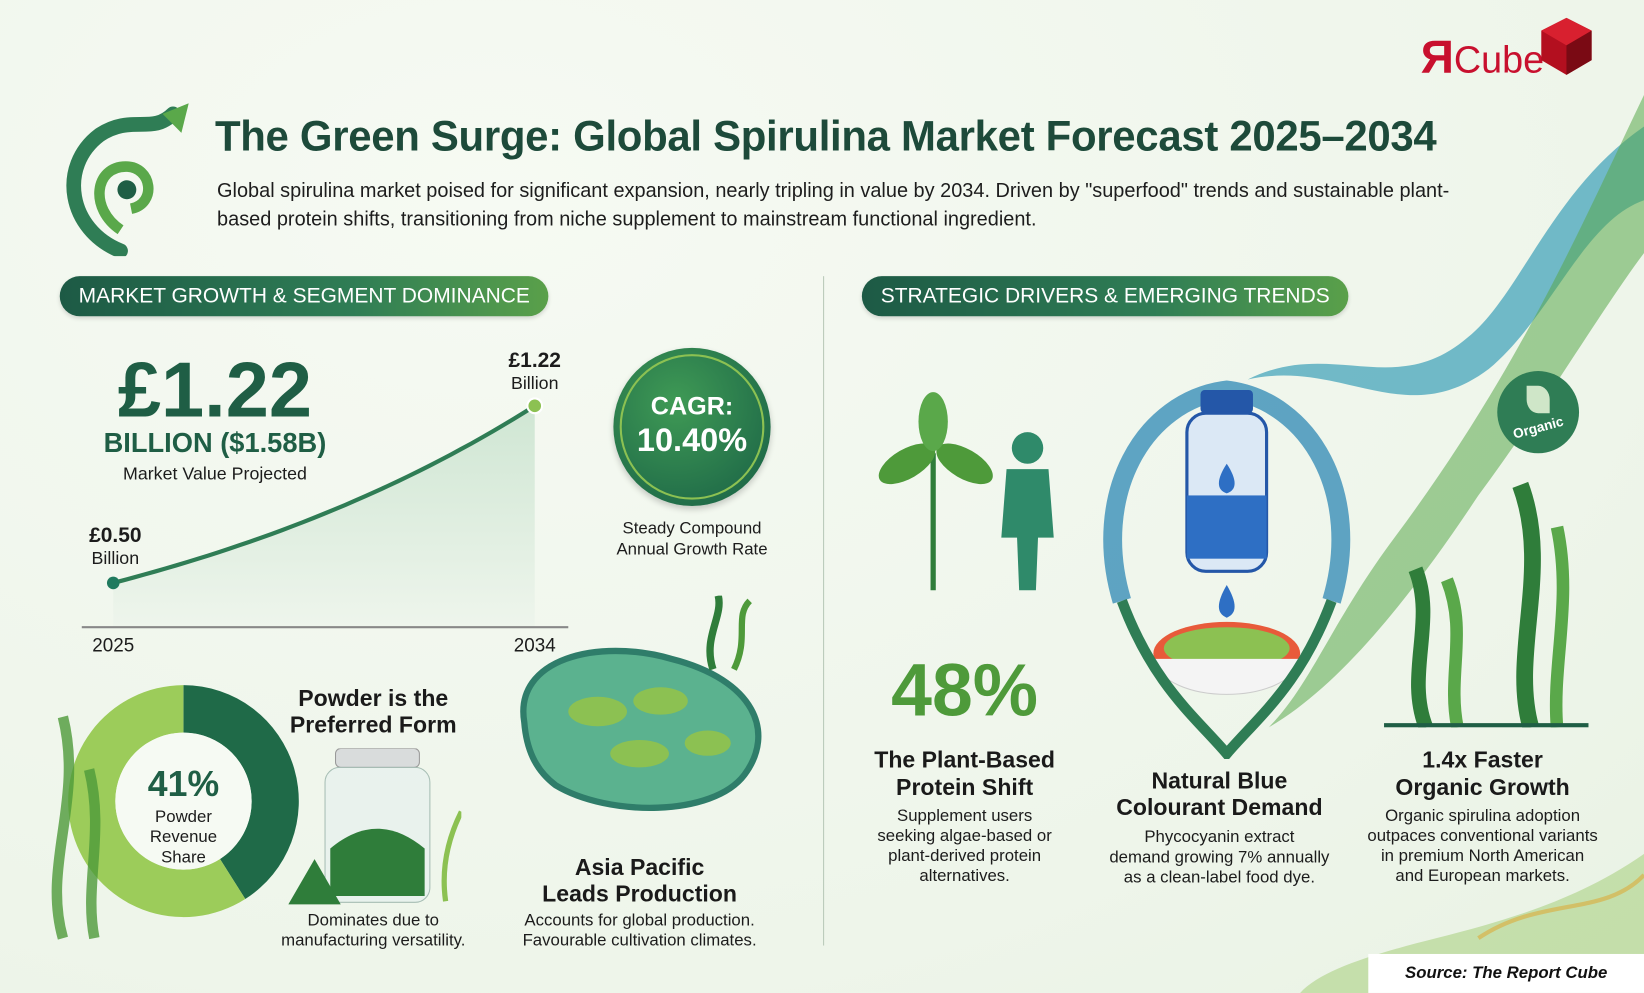 This screenshot has width=1644, height=993. What do you see at coordinates (1483, 816) in the screenshot?
I see `organic-growth-body-1: Organic spirulina adoption` at bounding box center [1483, 816].